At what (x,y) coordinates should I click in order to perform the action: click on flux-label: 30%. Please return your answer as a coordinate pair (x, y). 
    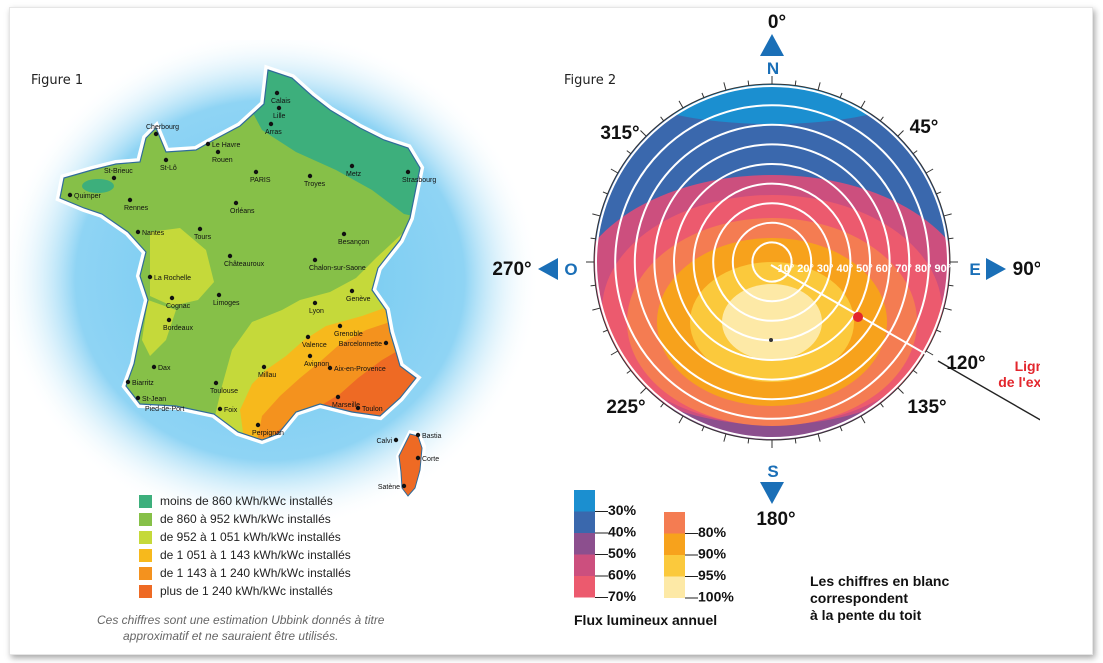
    Looking at the image, I should click on (622, 510).